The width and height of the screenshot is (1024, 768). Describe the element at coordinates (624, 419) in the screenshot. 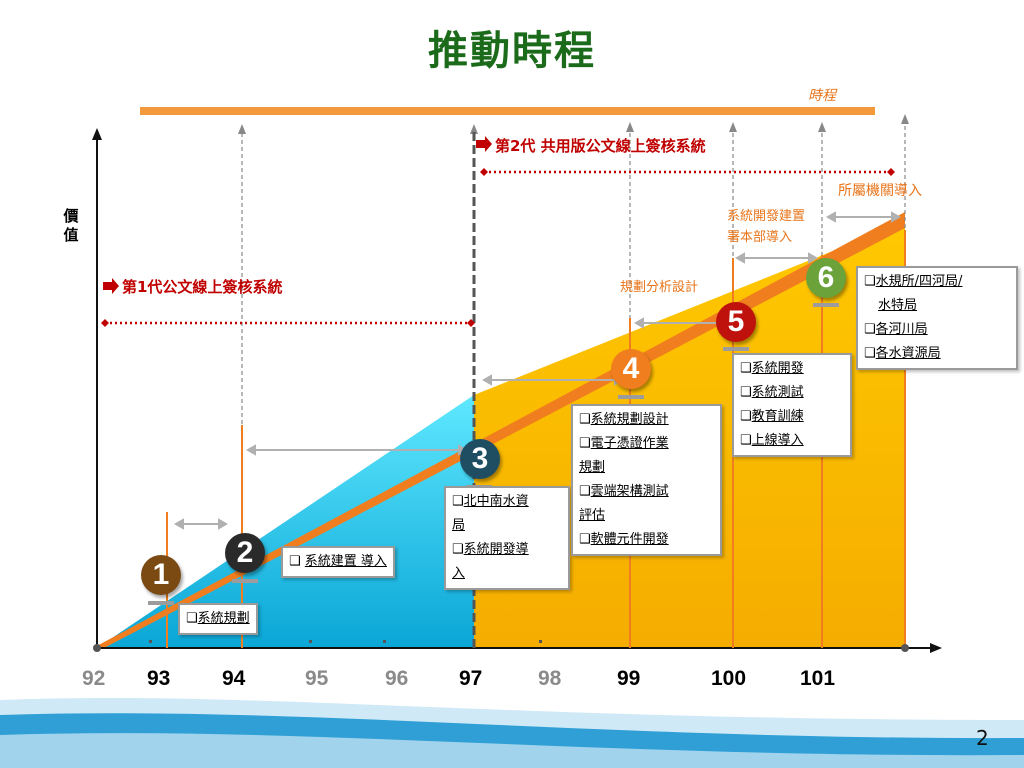

I see `step-4-item: ❑系統規劃設計` at that location.